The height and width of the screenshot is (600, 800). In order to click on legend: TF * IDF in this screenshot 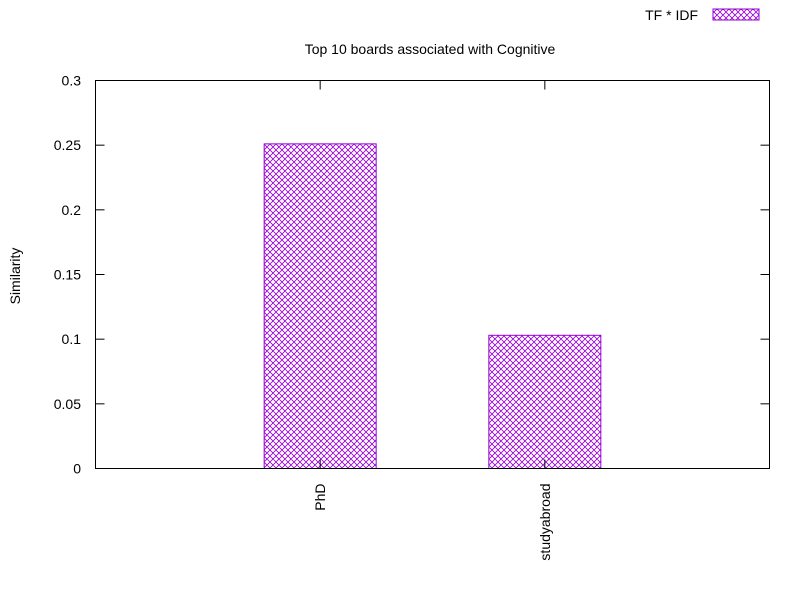, I will do `click(702, 15)`.